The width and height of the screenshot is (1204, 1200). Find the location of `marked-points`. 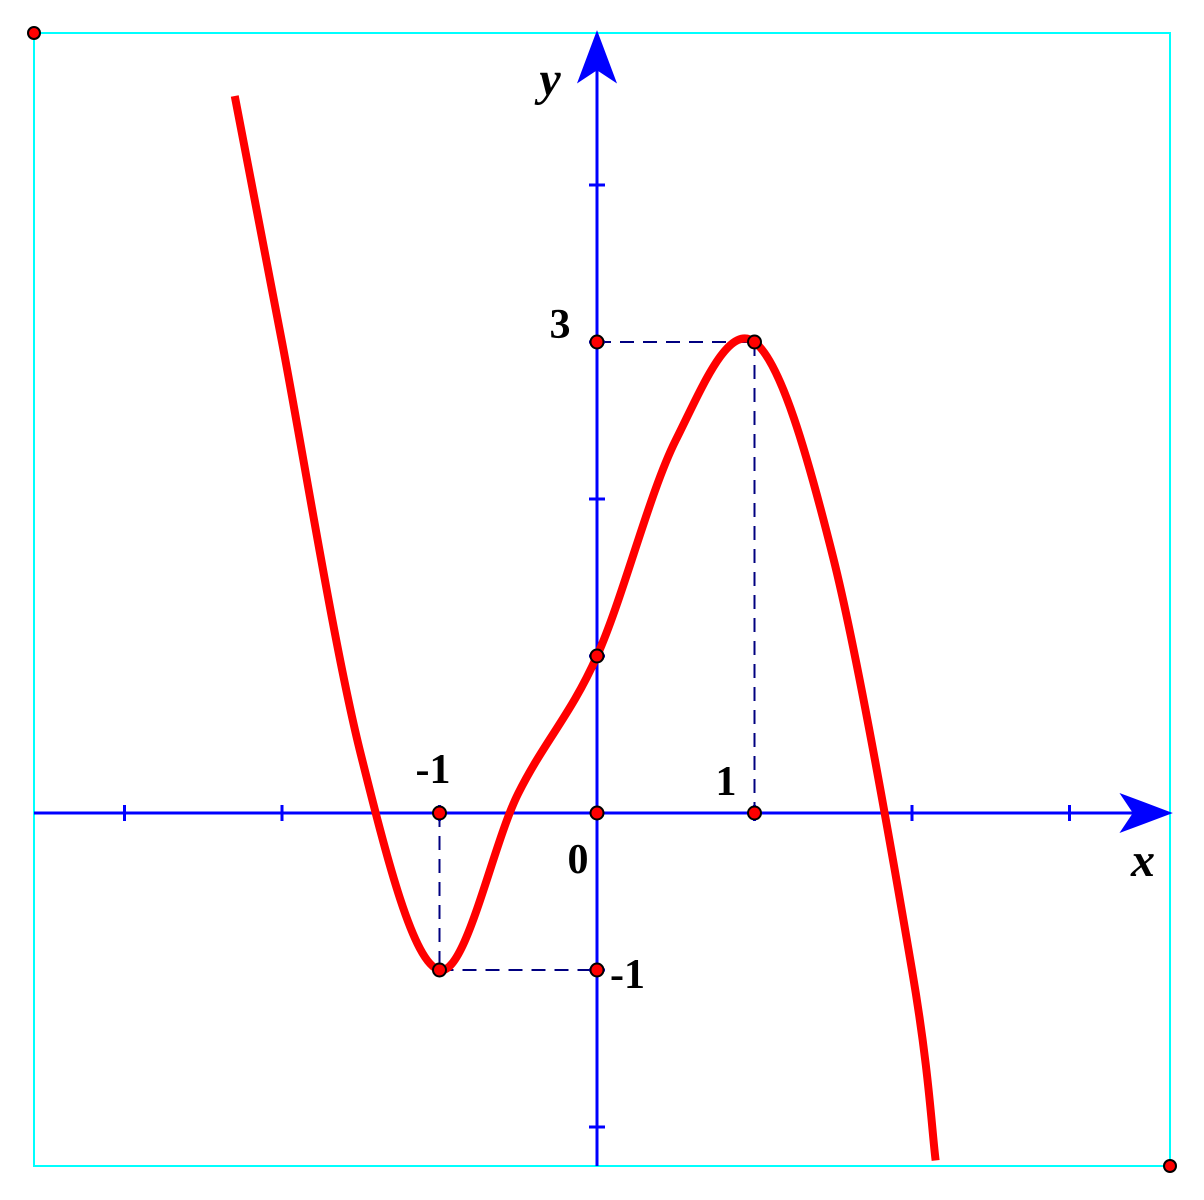

marked-points is located at coordinates (597, 656).